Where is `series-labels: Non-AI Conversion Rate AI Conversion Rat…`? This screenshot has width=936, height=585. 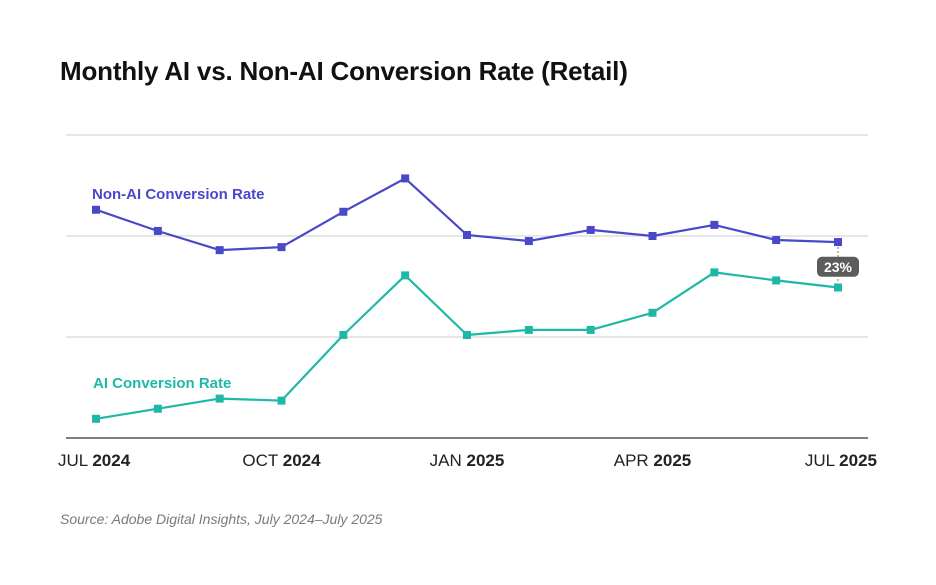 series-labels: Non-AI Conversion Rate AI Conversion Rat… is located at coordinates (178, 289).